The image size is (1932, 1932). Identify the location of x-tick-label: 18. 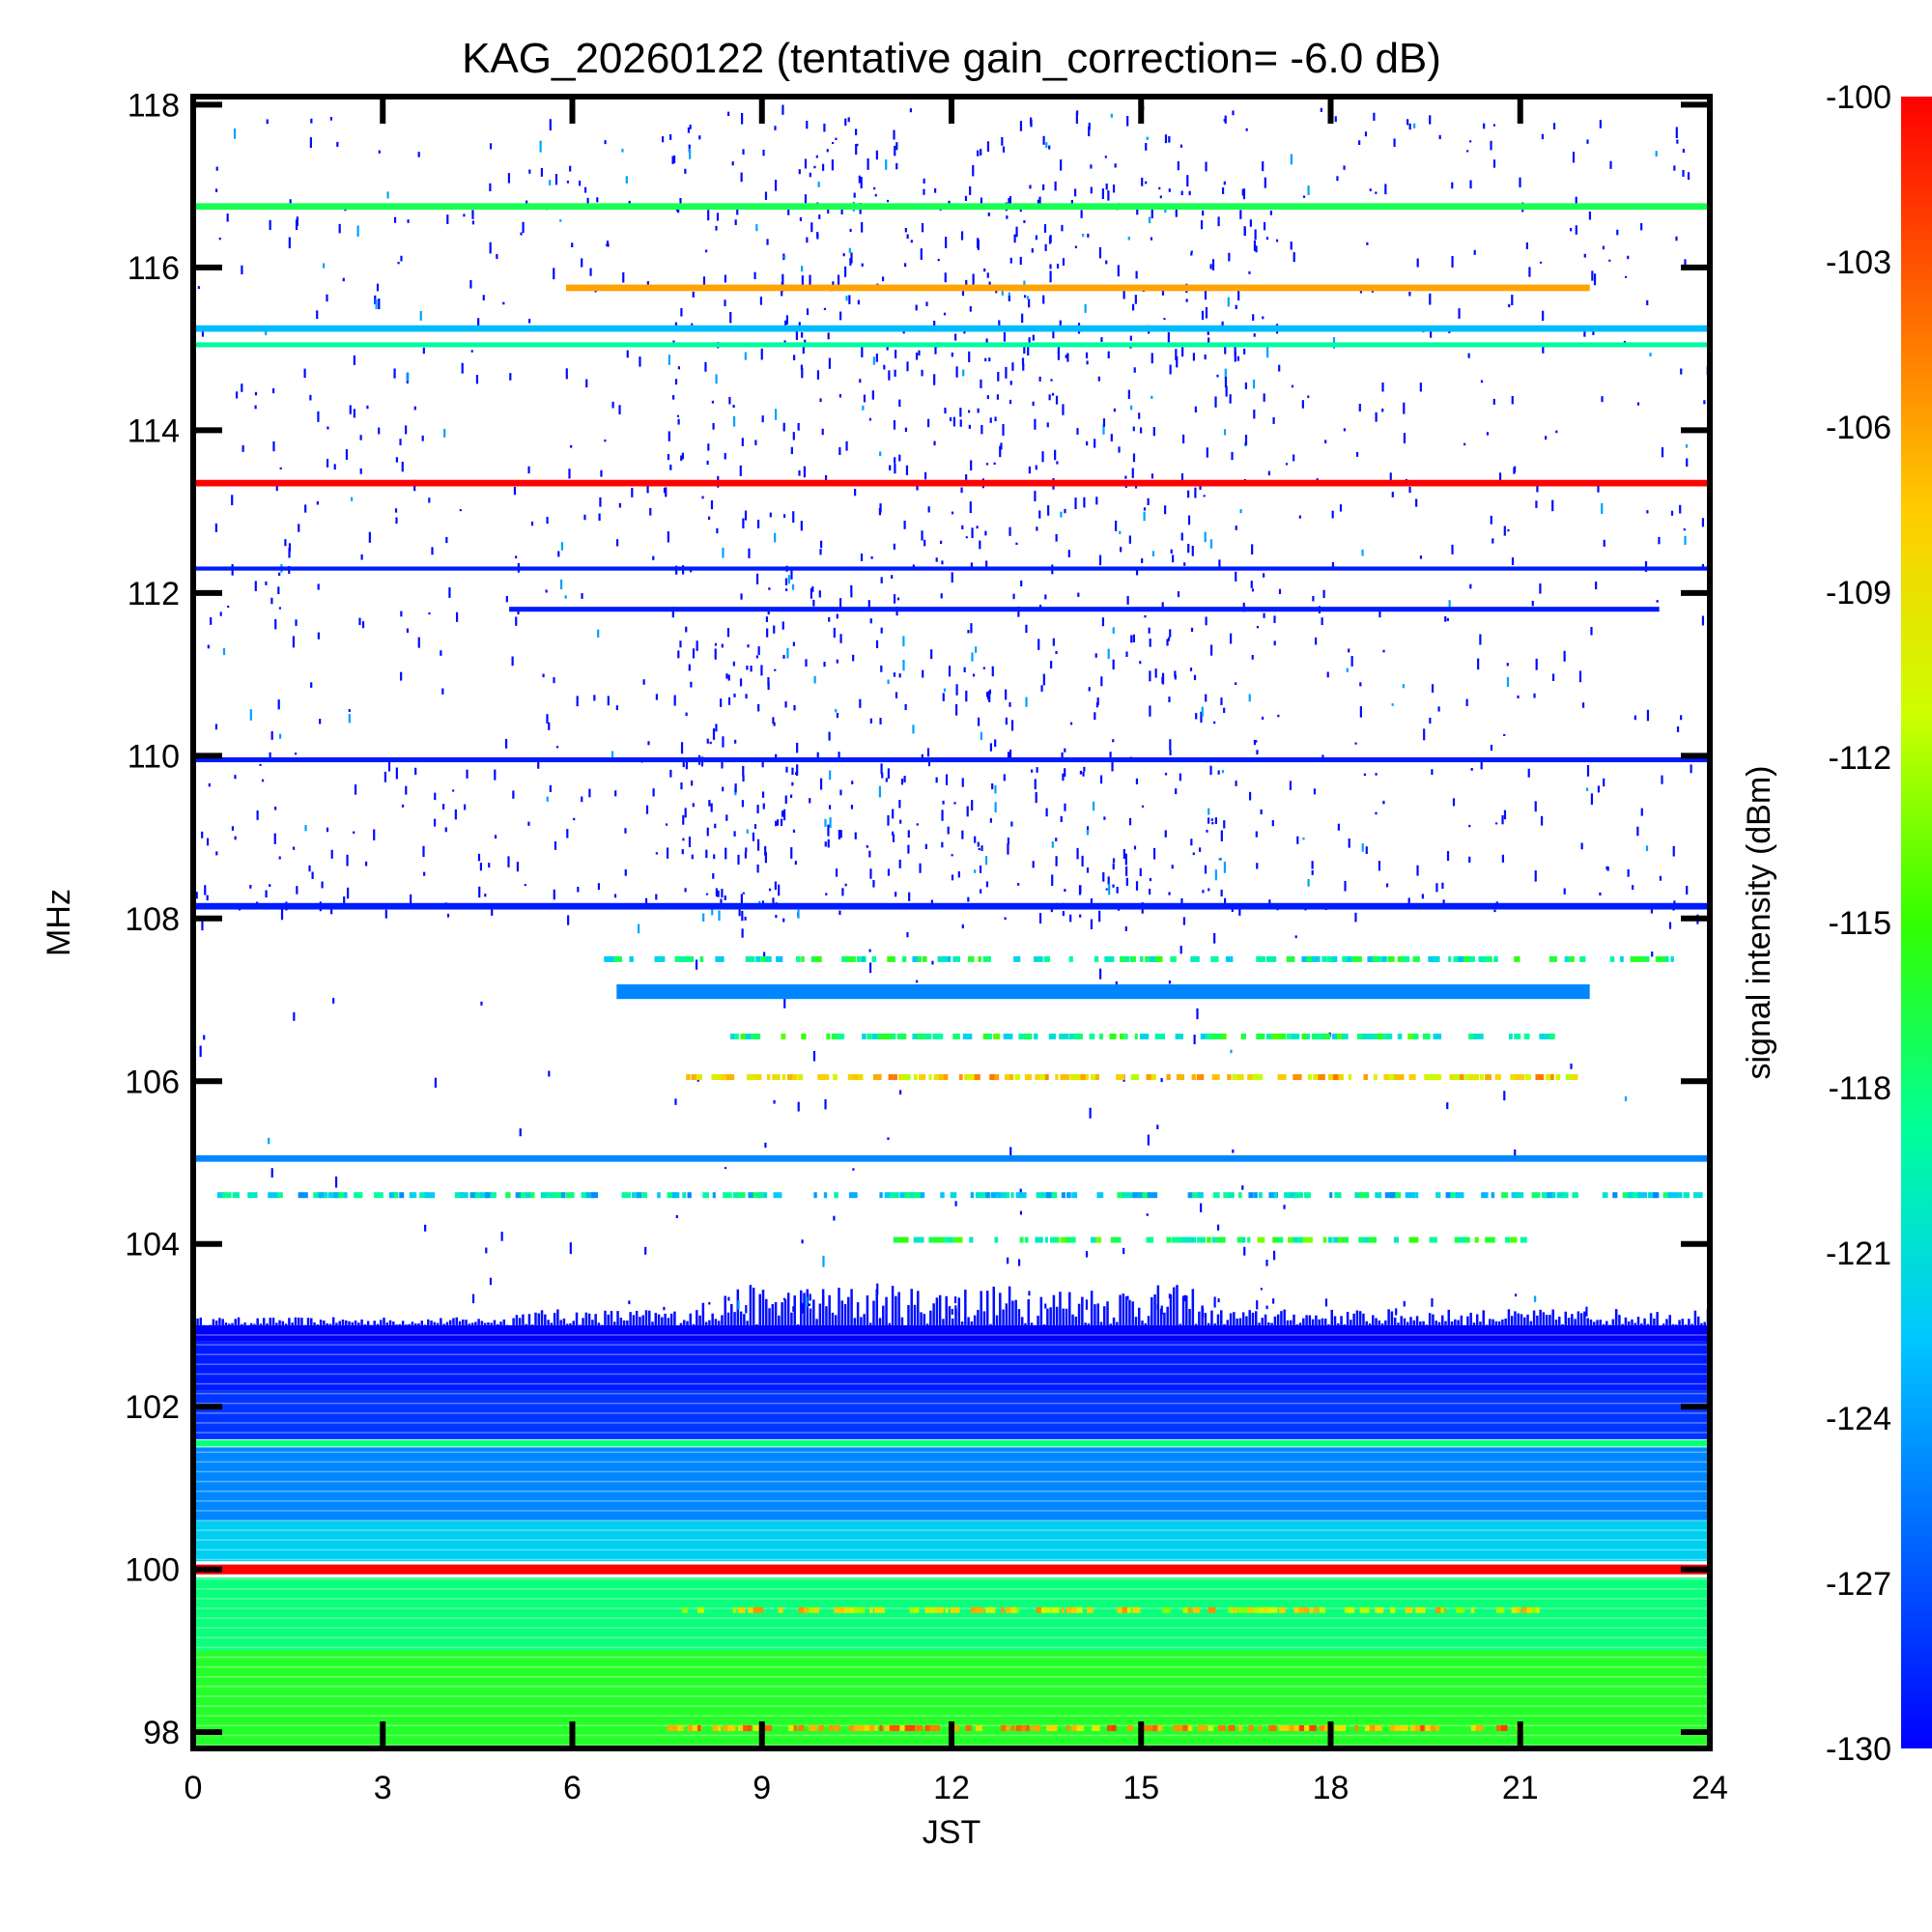
(1331, 1788).